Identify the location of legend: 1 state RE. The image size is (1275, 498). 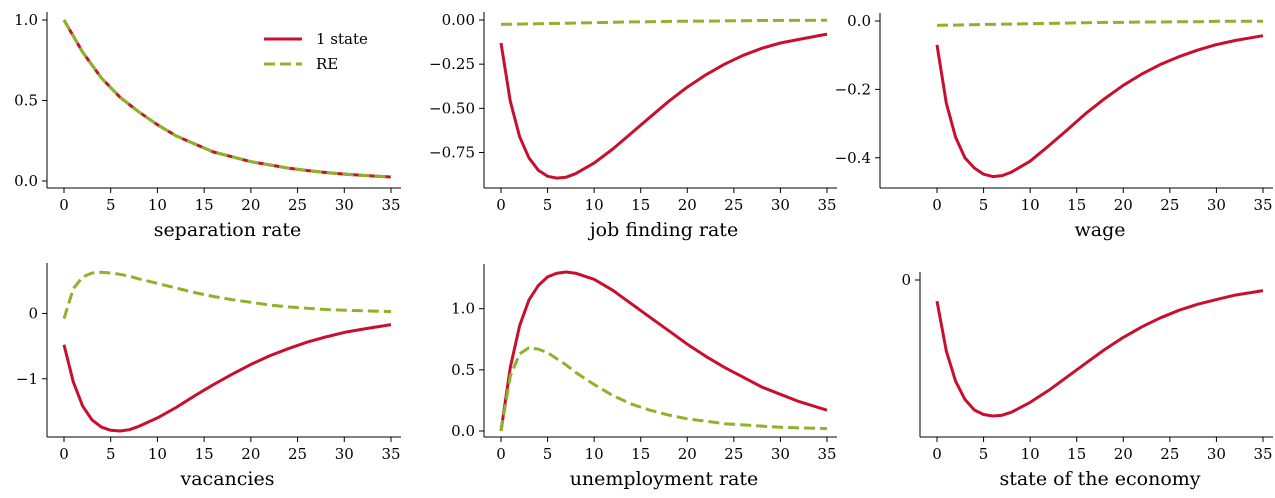
(316, 51).